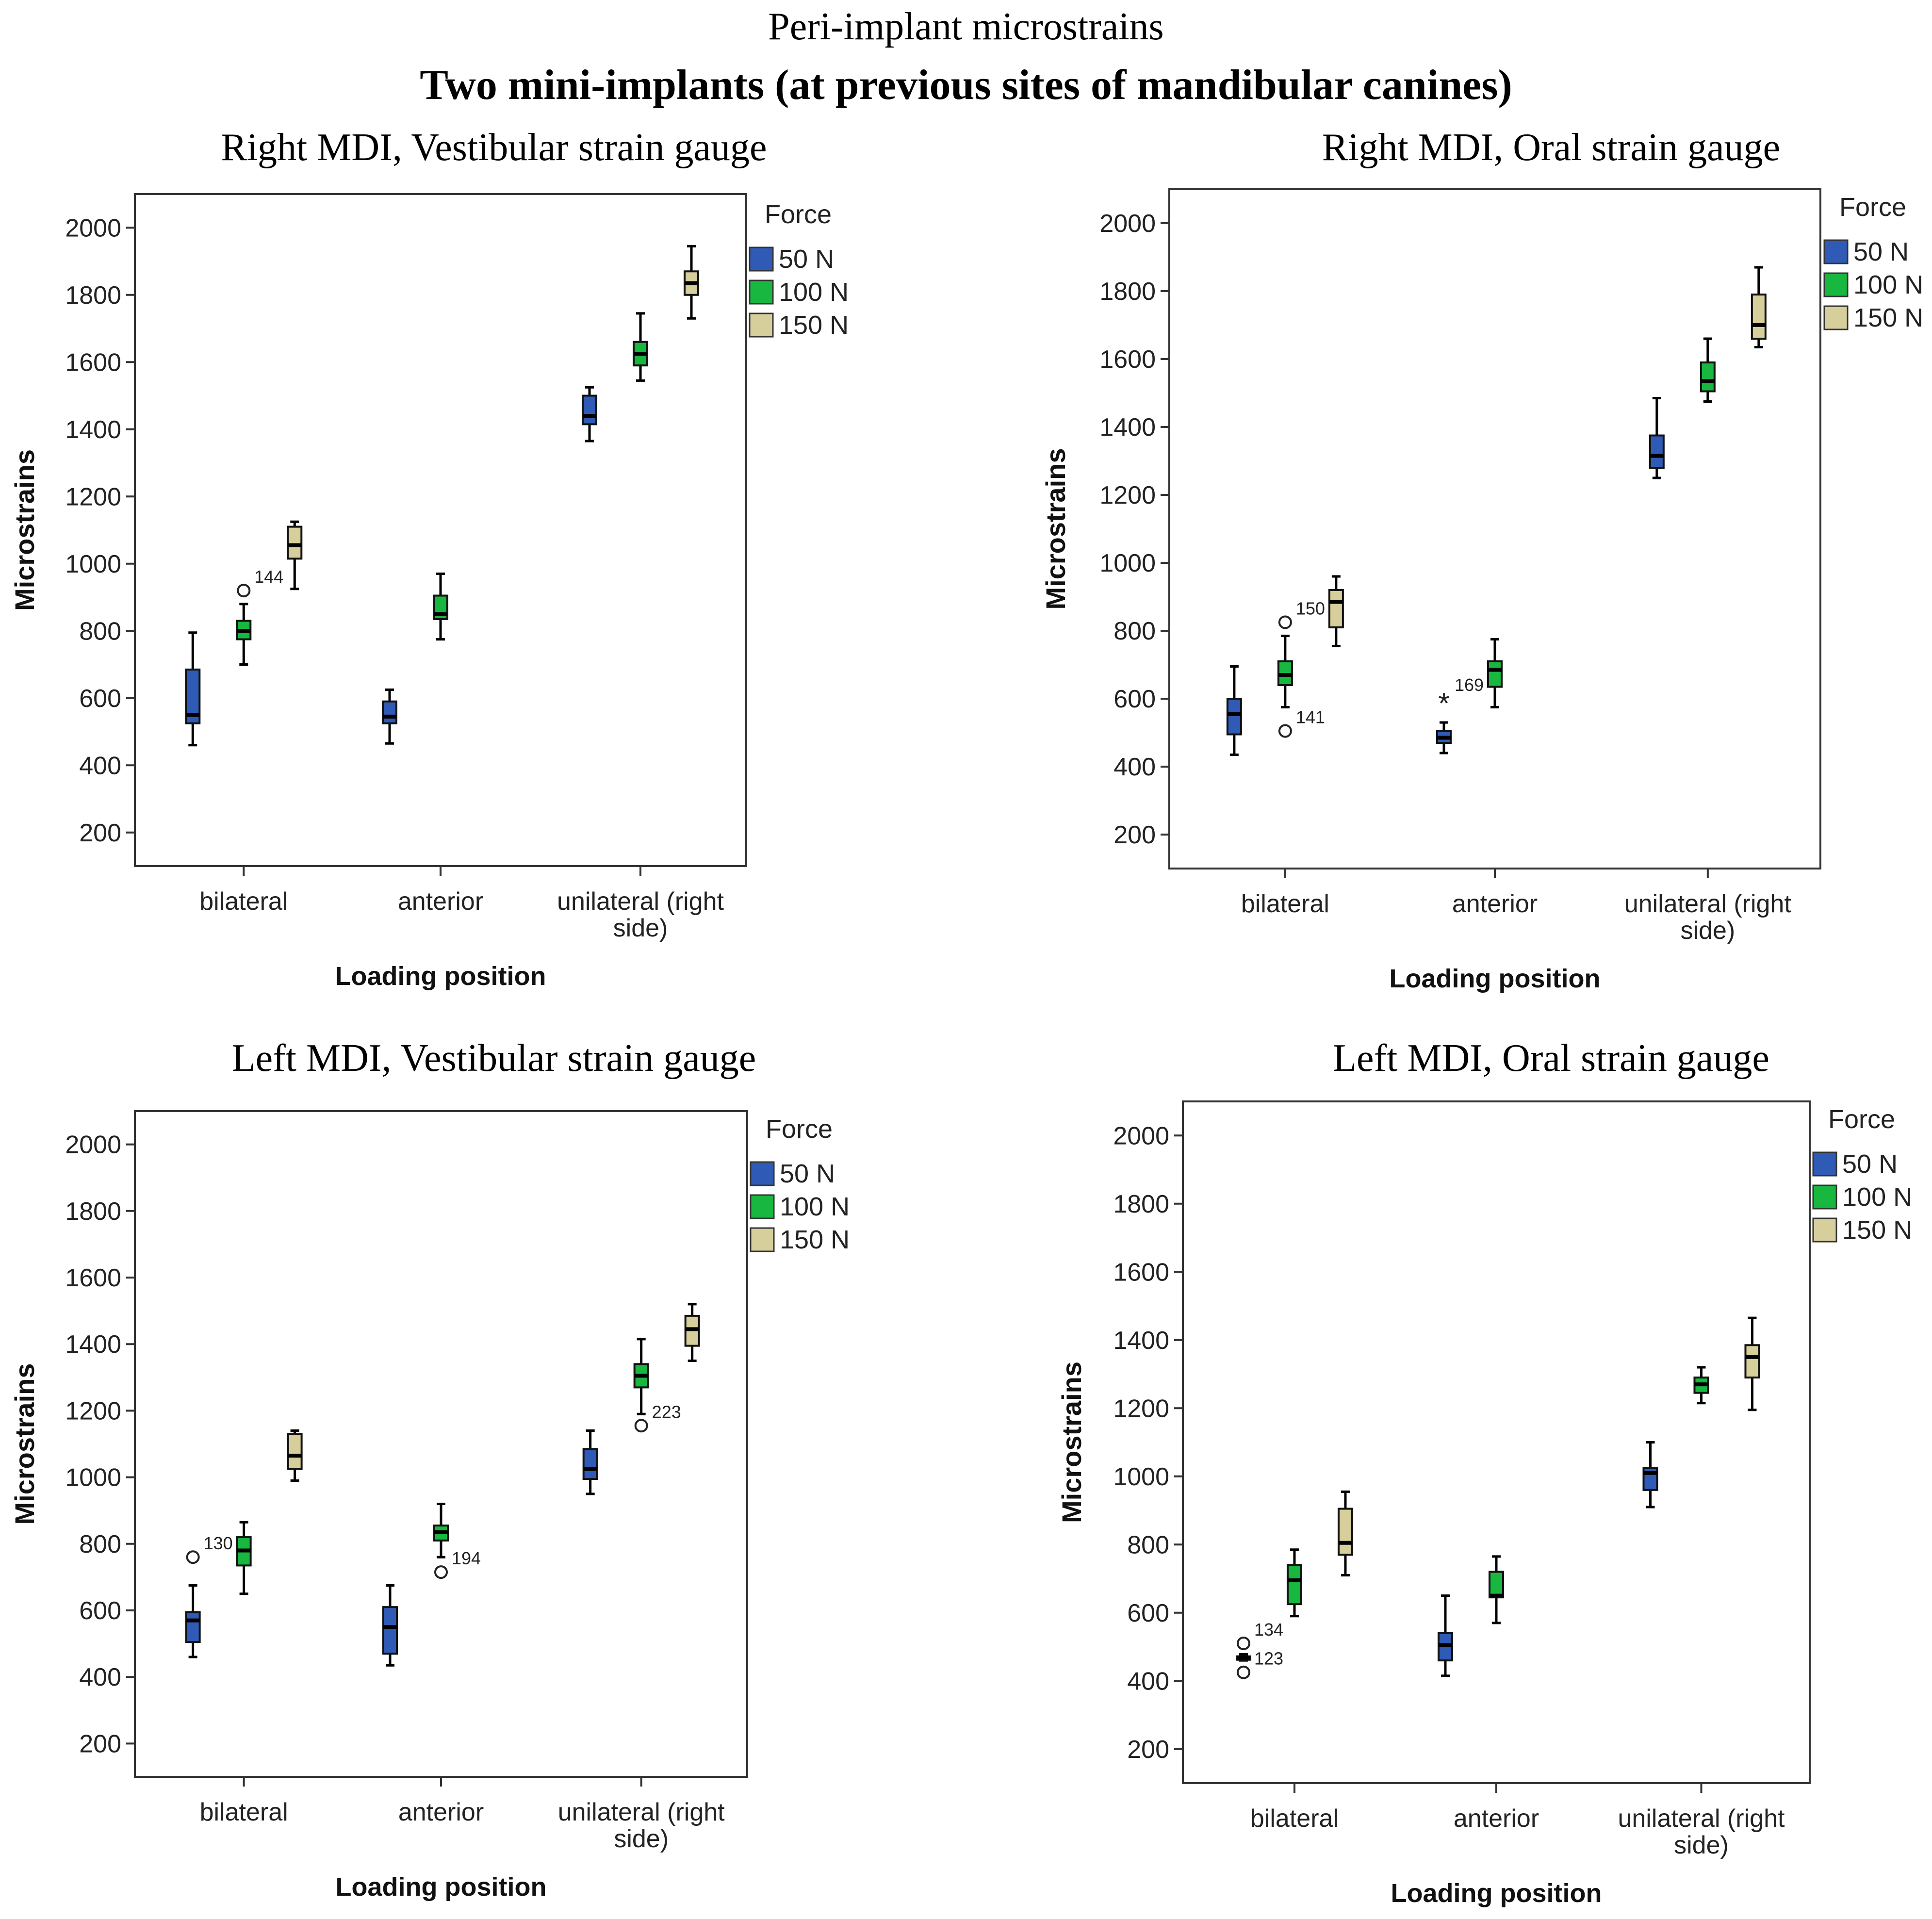 This screenshot has height=1919, width=1932. Describe the element at coordinates (457, 1540) in the screenshot. I see `box-100N-2: 194` at that location.